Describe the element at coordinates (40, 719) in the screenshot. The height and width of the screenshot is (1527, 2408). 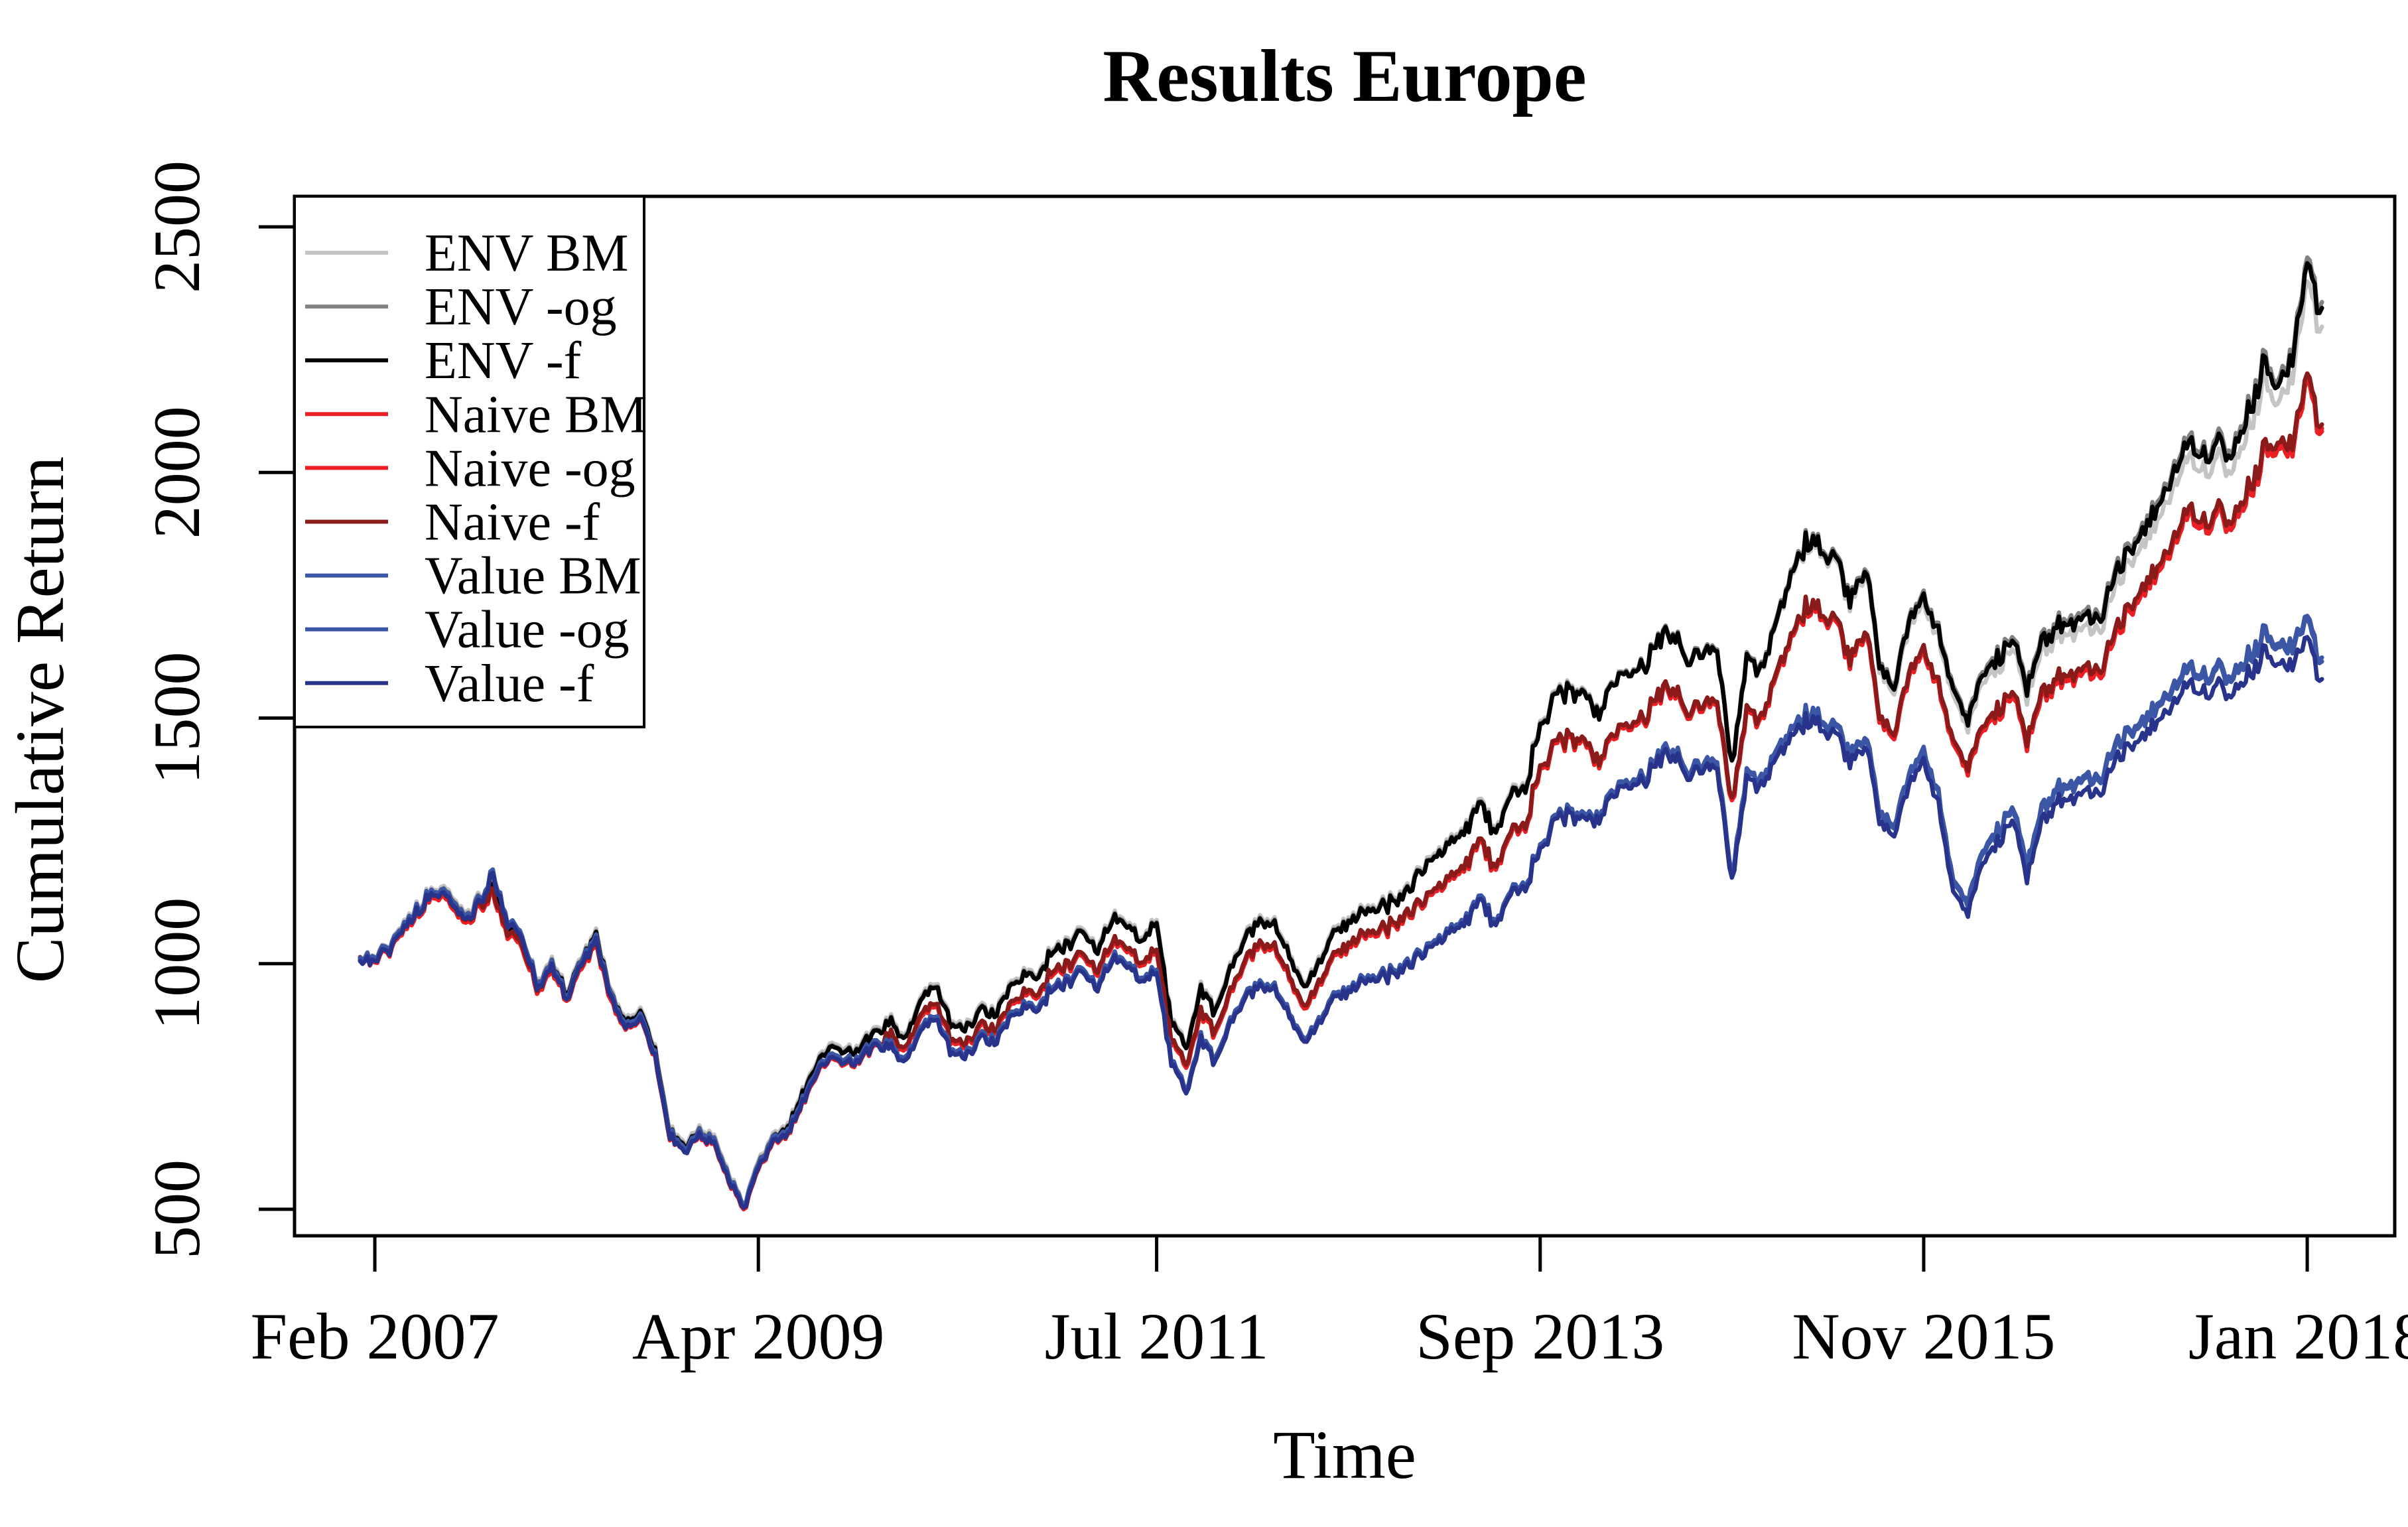
I see `y-axis-title: Cumulative Return` at that location.